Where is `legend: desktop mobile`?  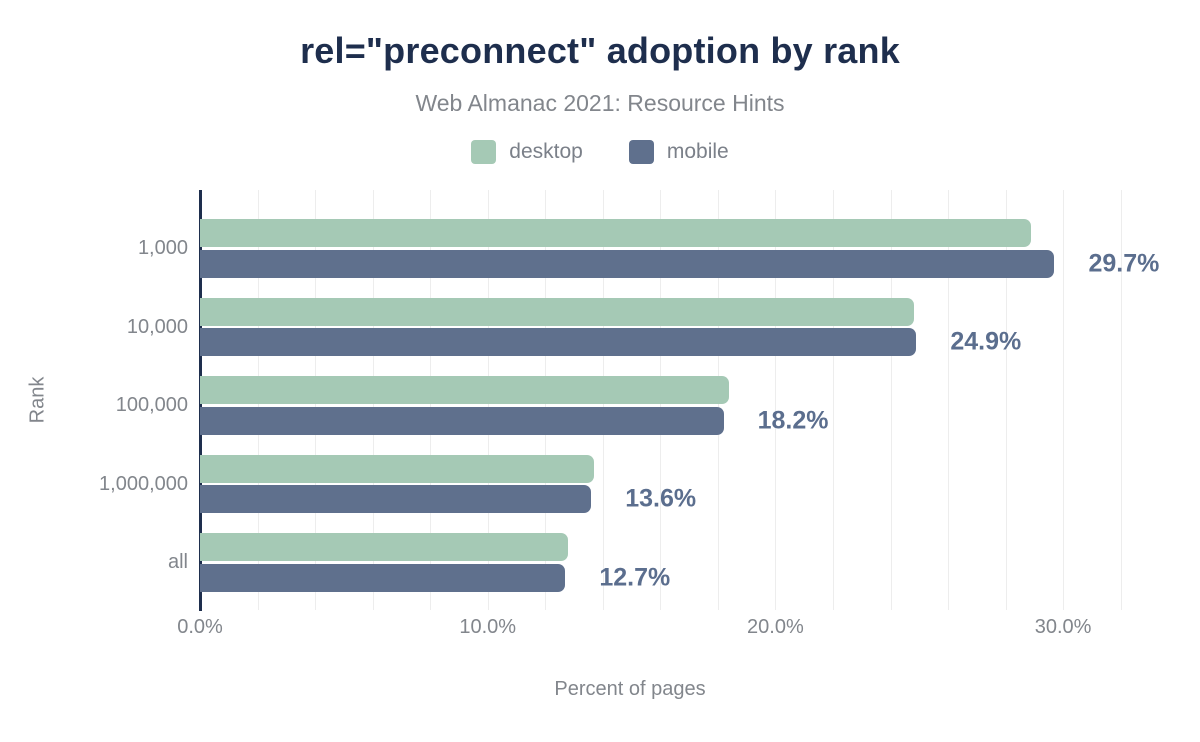 legend: desktop mobile is located at coordinates (600, 152).